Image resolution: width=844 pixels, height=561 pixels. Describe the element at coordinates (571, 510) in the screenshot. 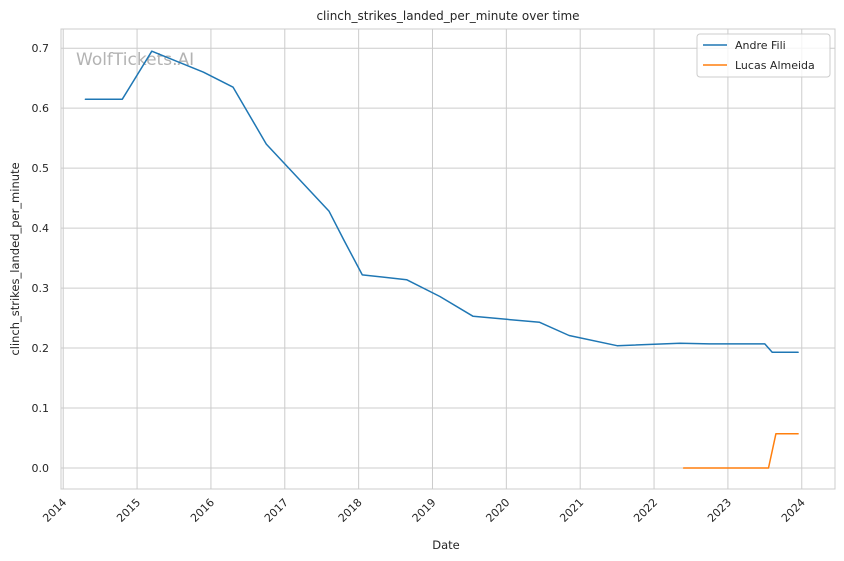

I see `x-tick-label: 2021` at that location.